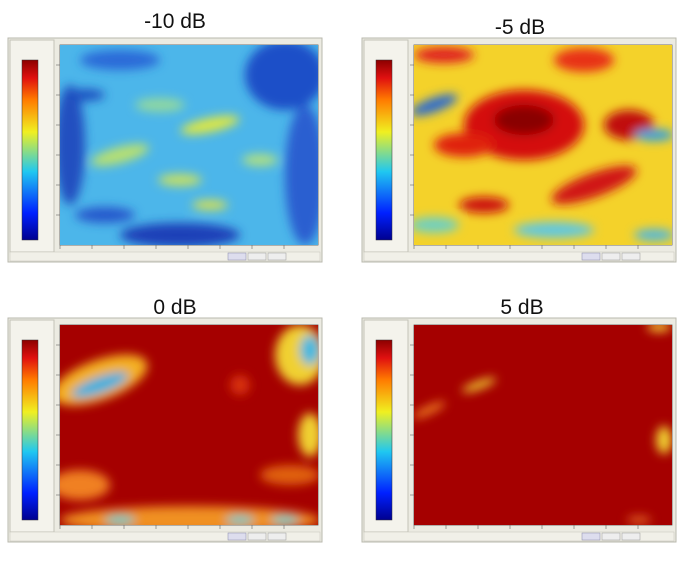  Describe the element at coordinates (521, 307) in the screenshot. I see `panel-title: 5 dB` at that location.